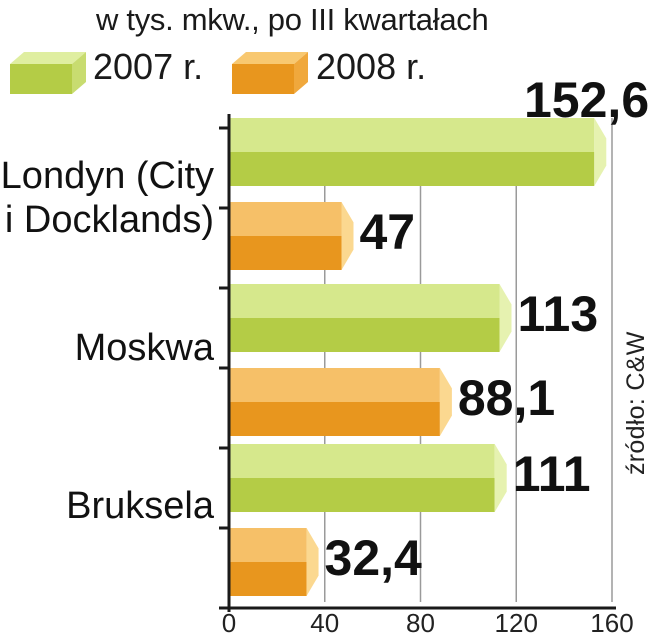  I want to click on chart-subtitle: w tys. mkw., po III kwartałach, so click(292, 19).